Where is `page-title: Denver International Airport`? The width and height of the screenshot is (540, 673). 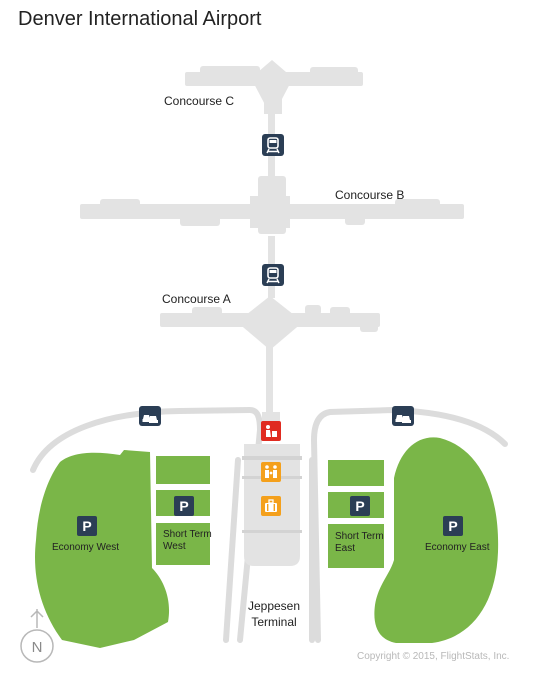
page-title: Denver International Airport is located at coordinates (140, 19).